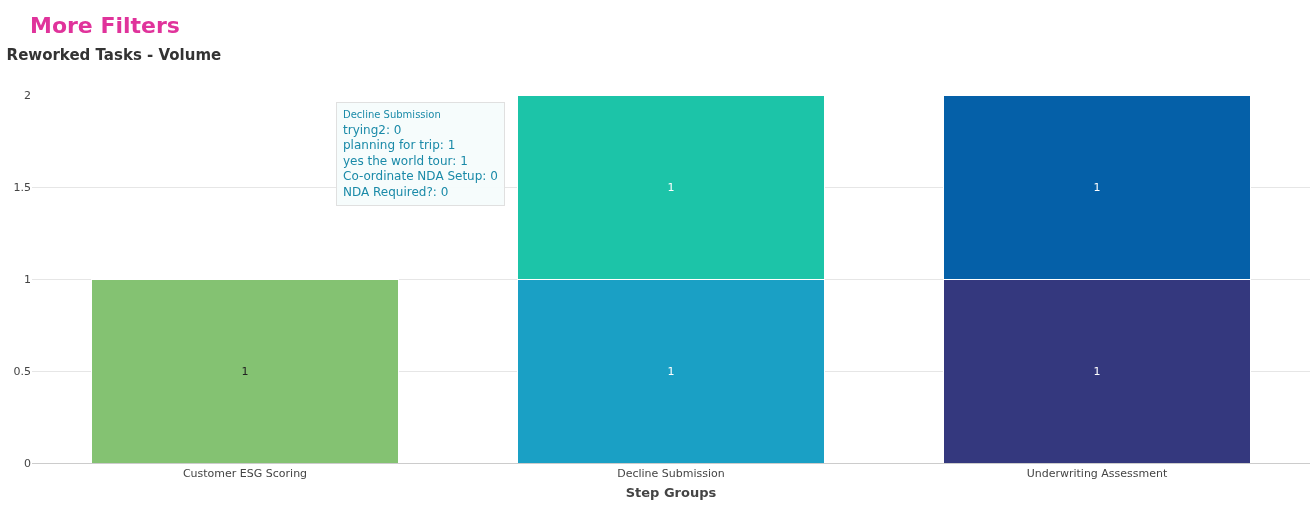  Describe the element at coordinates (27, 279) in the screenshot. I see `y-tick-label: 1` at that location.